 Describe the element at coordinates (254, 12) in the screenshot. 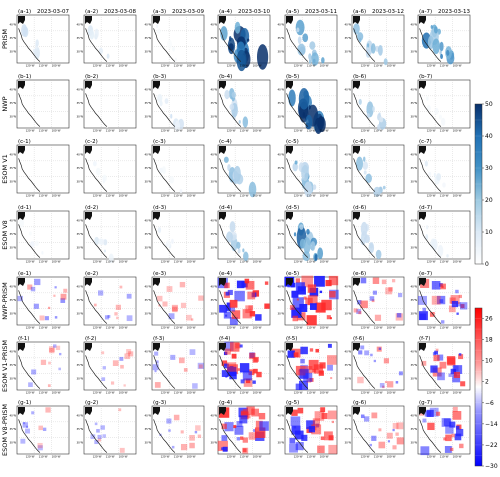

I see `column-date: 2023-03-10` at that location.